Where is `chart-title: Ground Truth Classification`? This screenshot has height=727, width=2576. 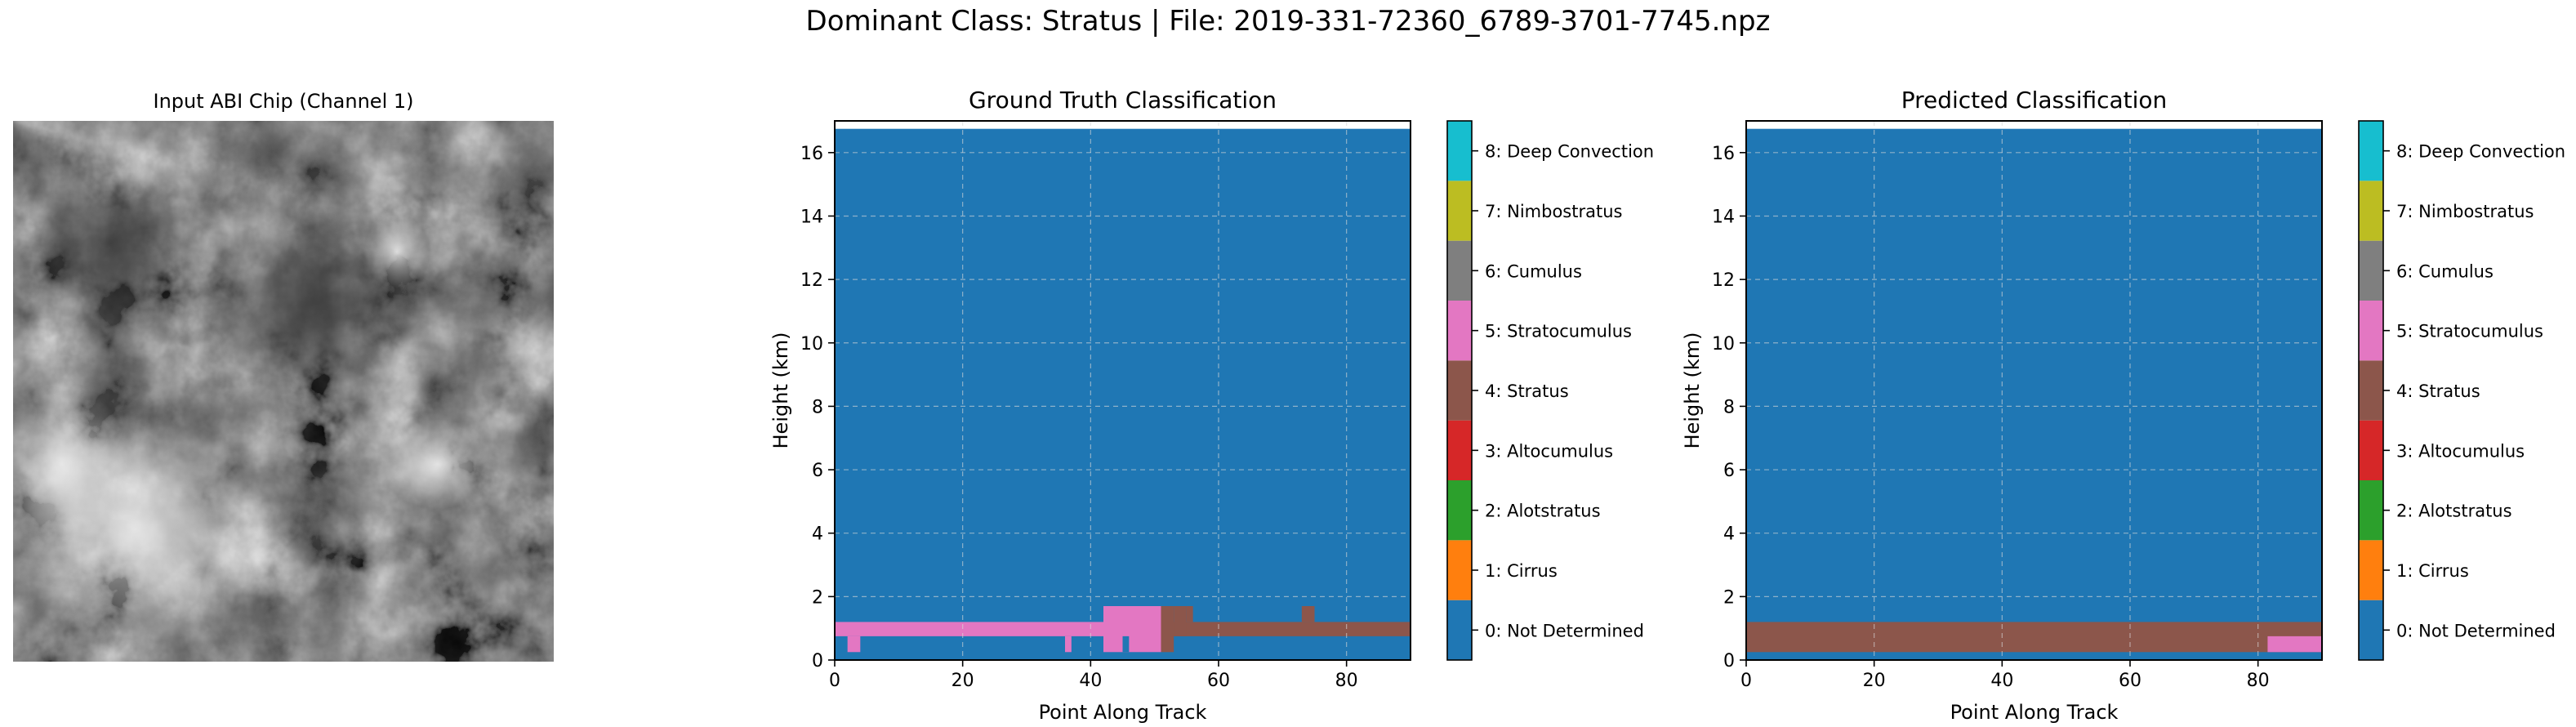
chart-title: Ground Truth Classification is located at coordinates (1123, 100).